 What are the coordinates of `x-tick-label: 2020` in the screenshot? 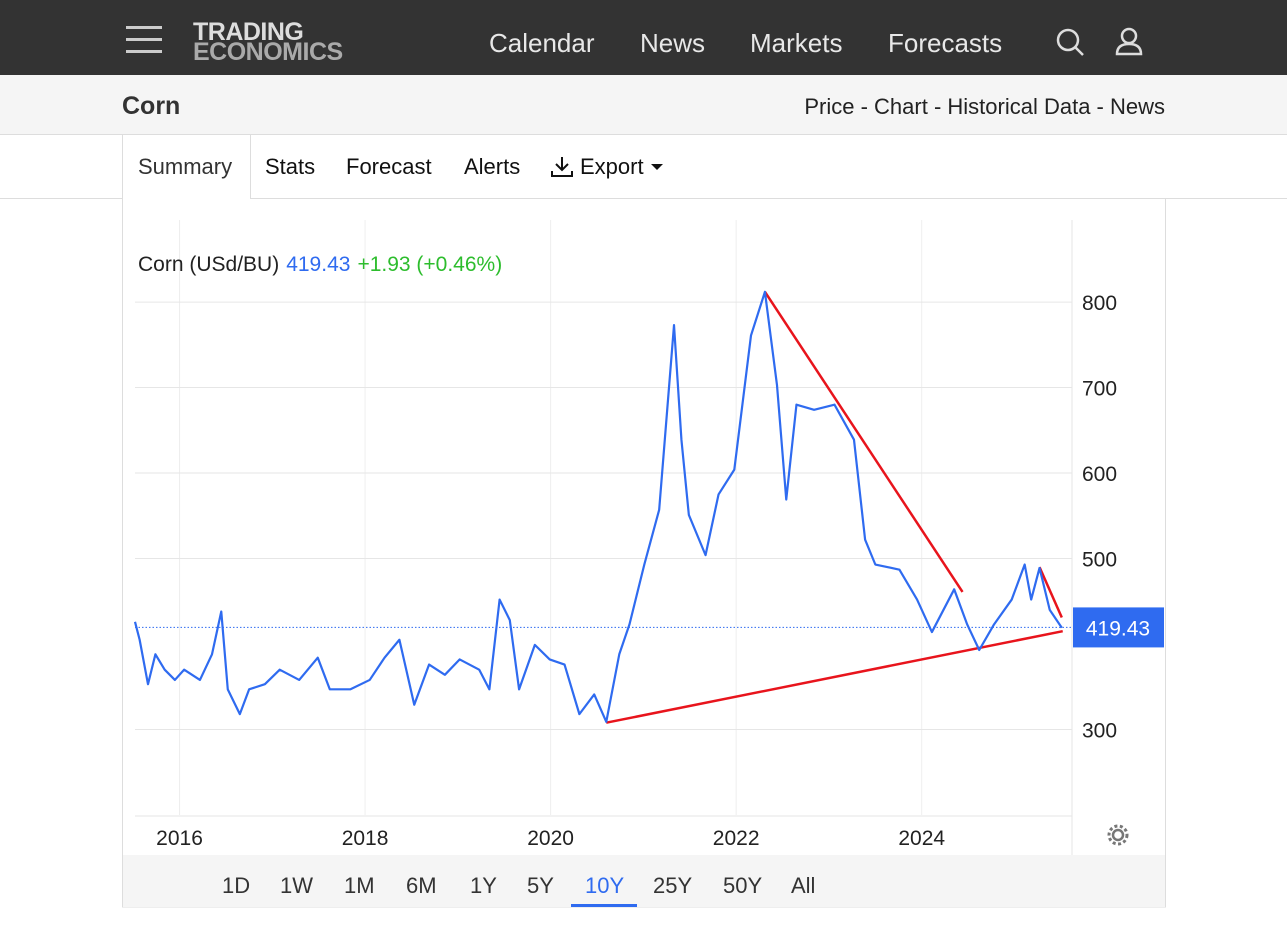 It's located at (550, 838).